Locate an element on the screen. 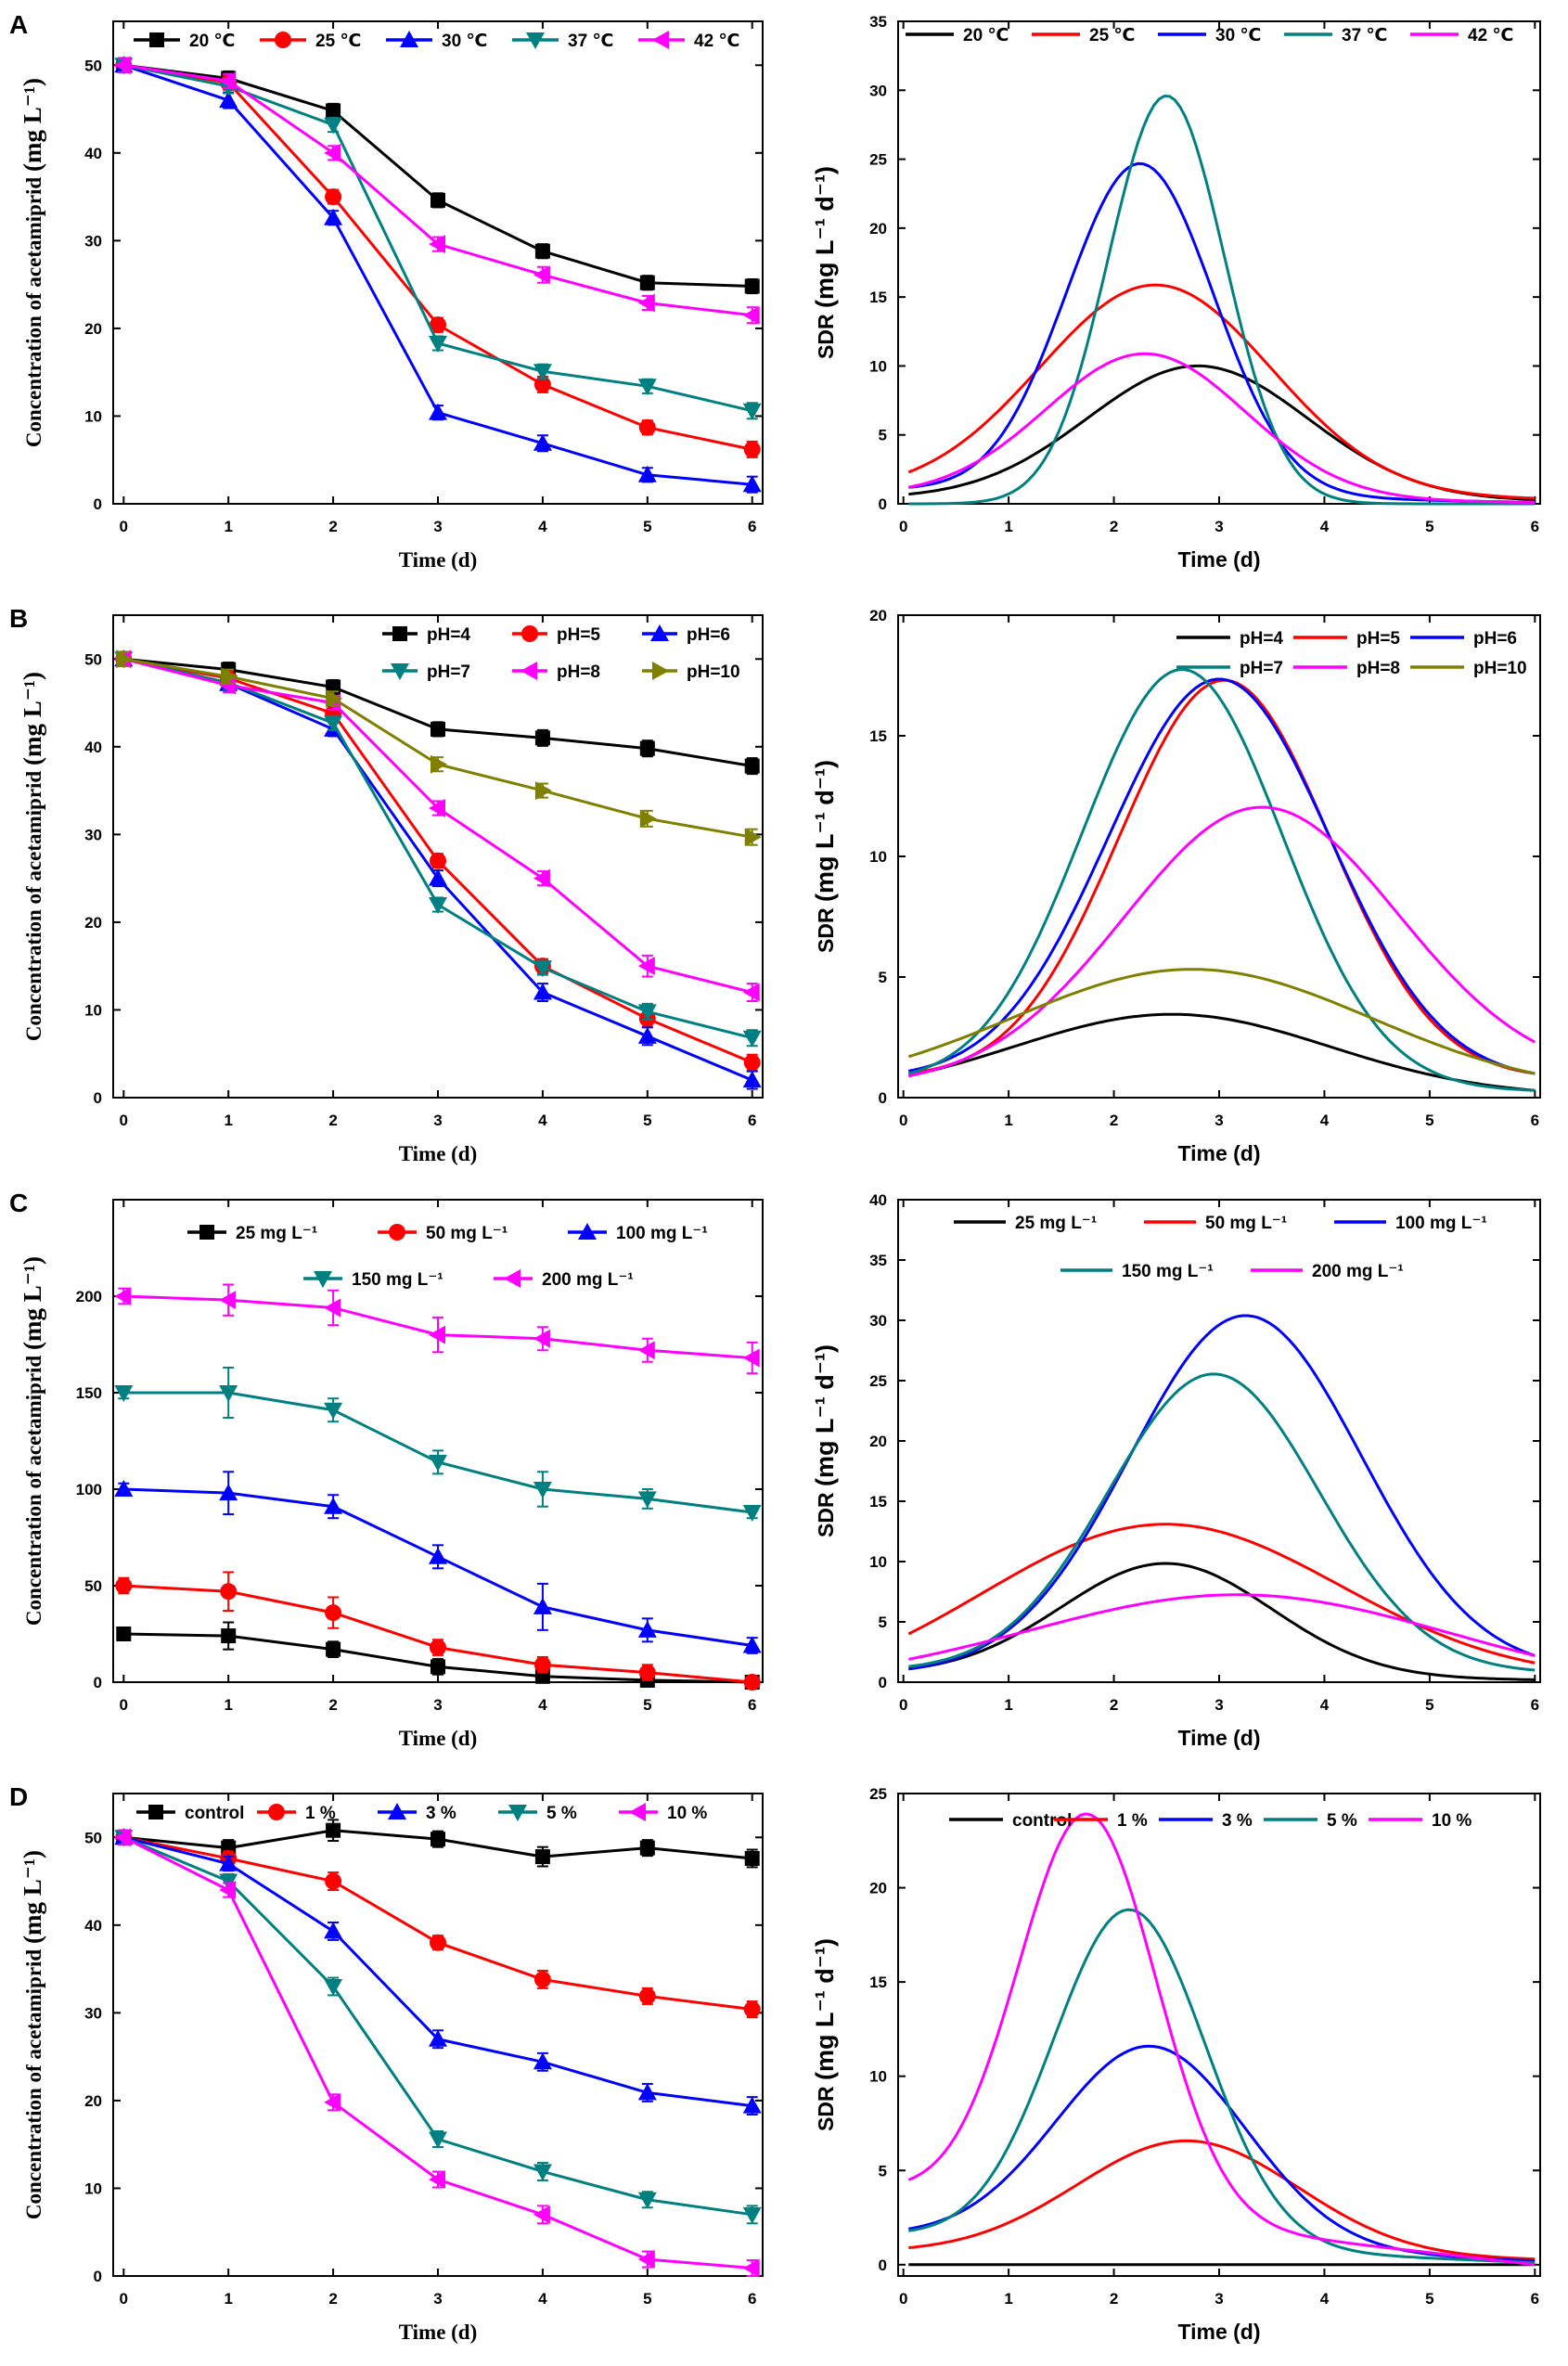  series-3- is located at coordinates (438, 1972).